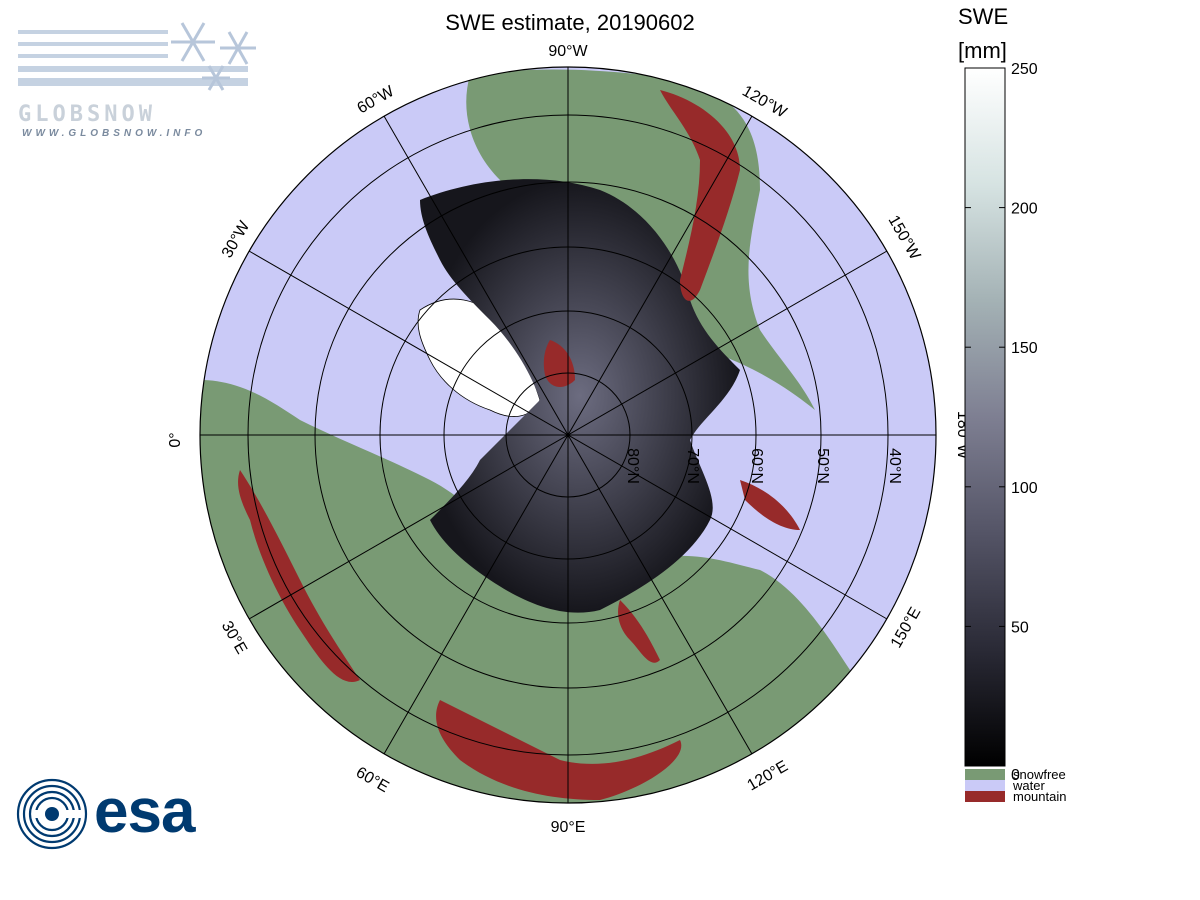 Image resolution: width=1200 pixels, height=900 pixels. I want to click on lat-label-60: 60°N, so click(756, 466).